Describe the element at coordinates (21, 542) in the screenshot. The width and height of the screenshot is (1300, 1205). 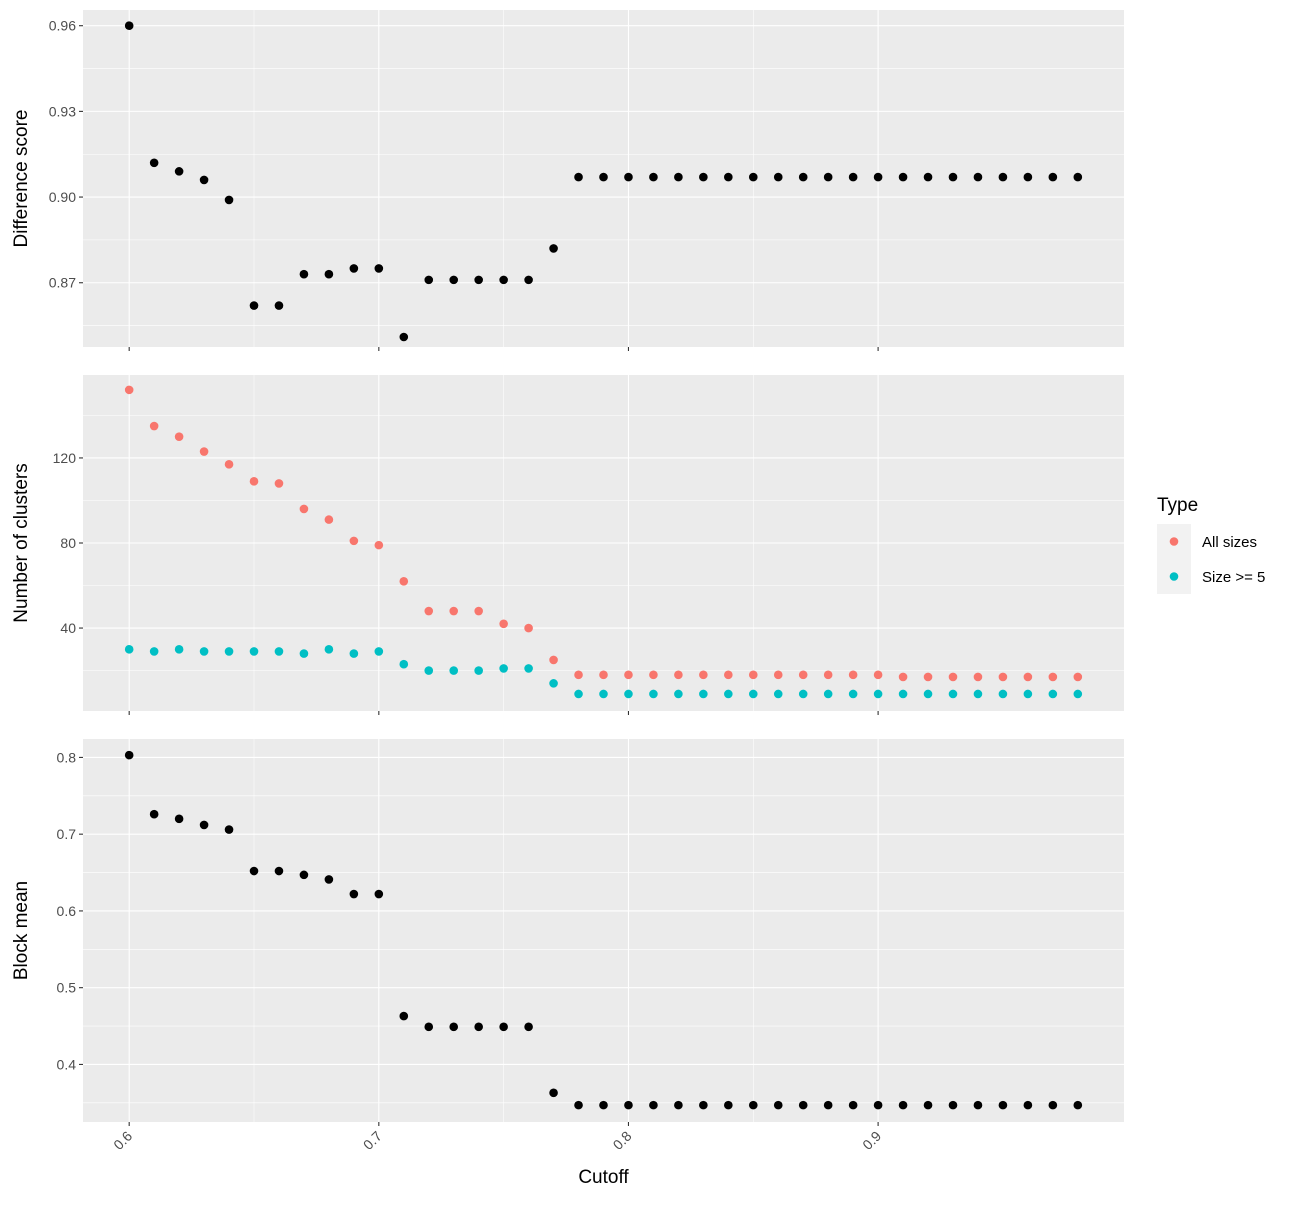
I see `y-axis-title-2: Number of clusters` at that location.